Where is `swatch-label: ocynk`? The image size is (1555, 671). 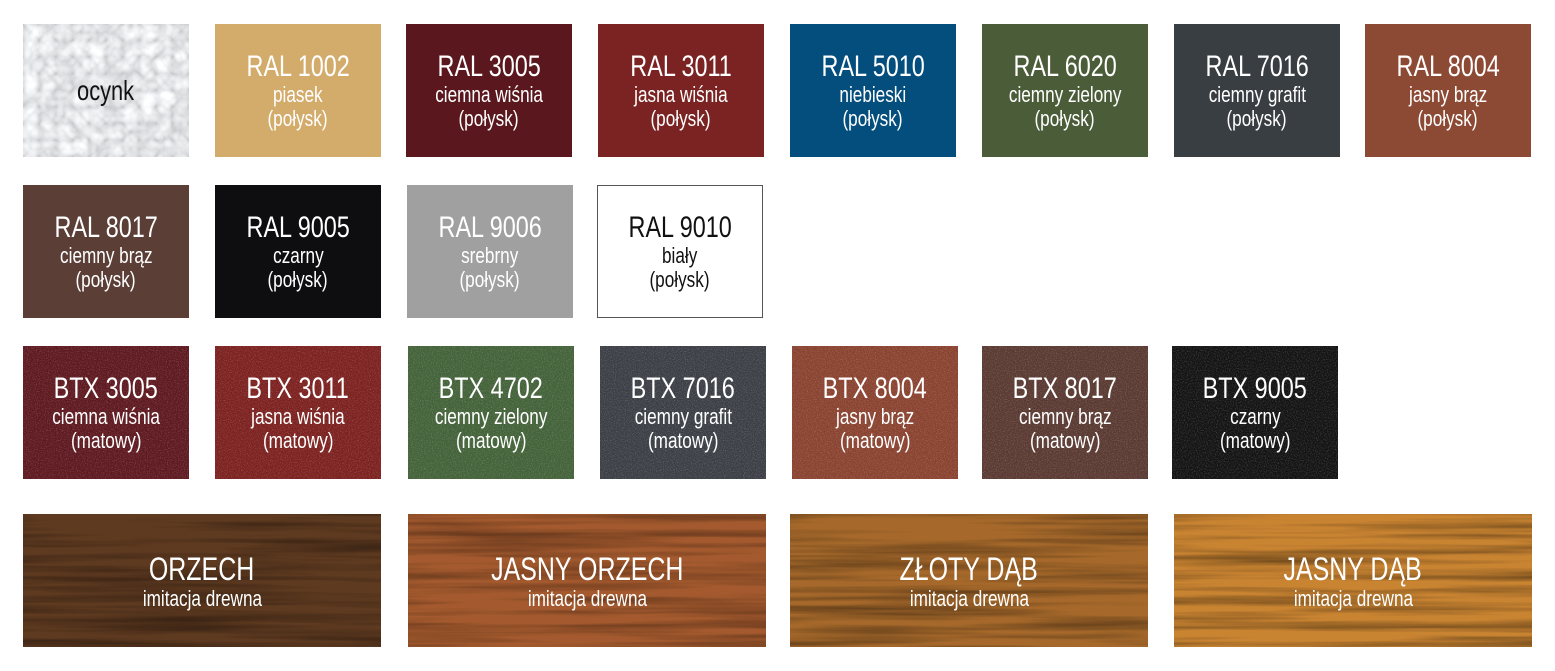 swatch-label: ocynk is located at coordinates (106, 90).